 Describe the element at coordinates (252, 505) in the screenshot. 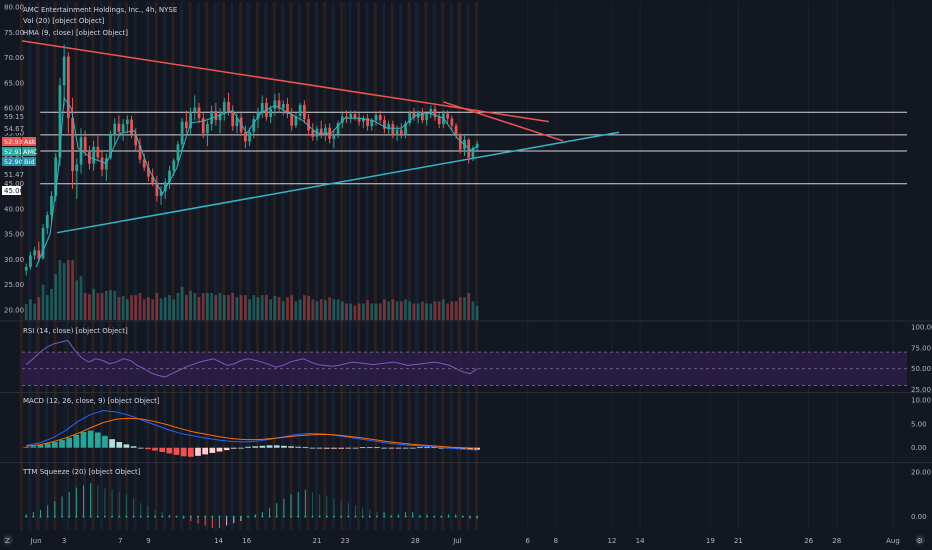

I see `ttm-squeeze-pane` at that location.